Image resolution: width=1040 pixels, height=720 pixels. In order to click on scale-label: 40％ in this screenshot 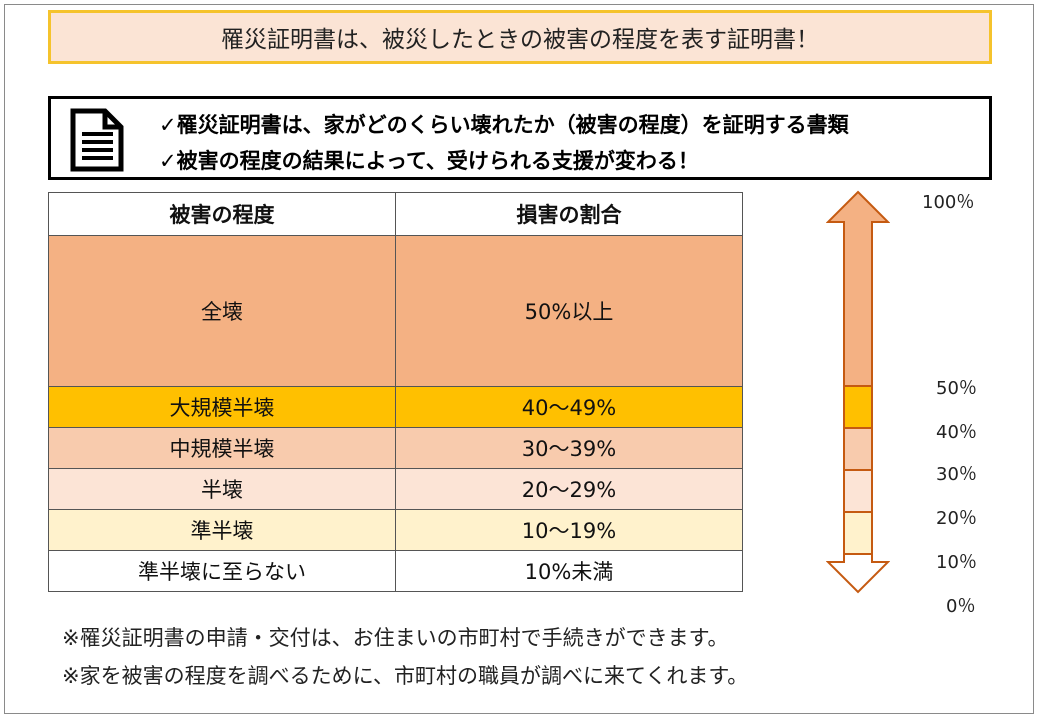, I will do `click(956, 432)`.